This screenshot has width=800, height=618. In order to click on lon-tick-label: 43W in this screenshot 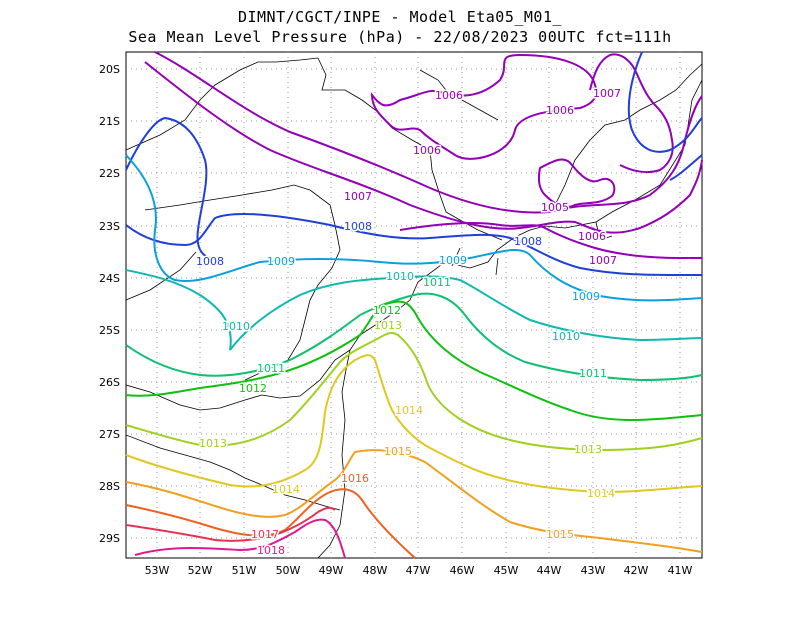, I will do `click(593, 570)`.